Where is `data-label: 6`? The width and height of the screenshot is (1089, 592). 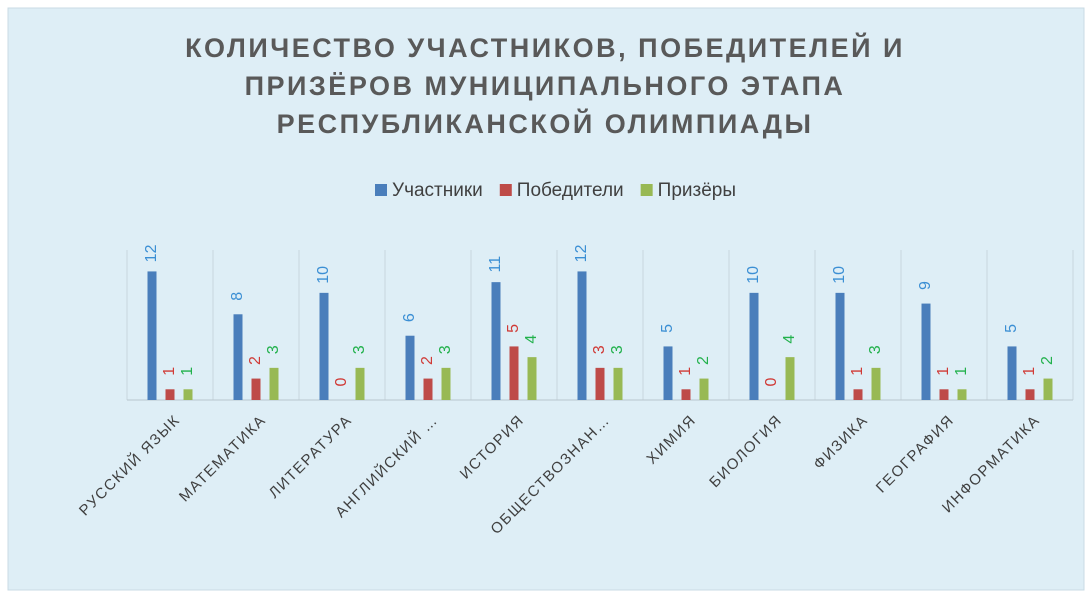 data-label: 6 is located at coordinates (409, 317).